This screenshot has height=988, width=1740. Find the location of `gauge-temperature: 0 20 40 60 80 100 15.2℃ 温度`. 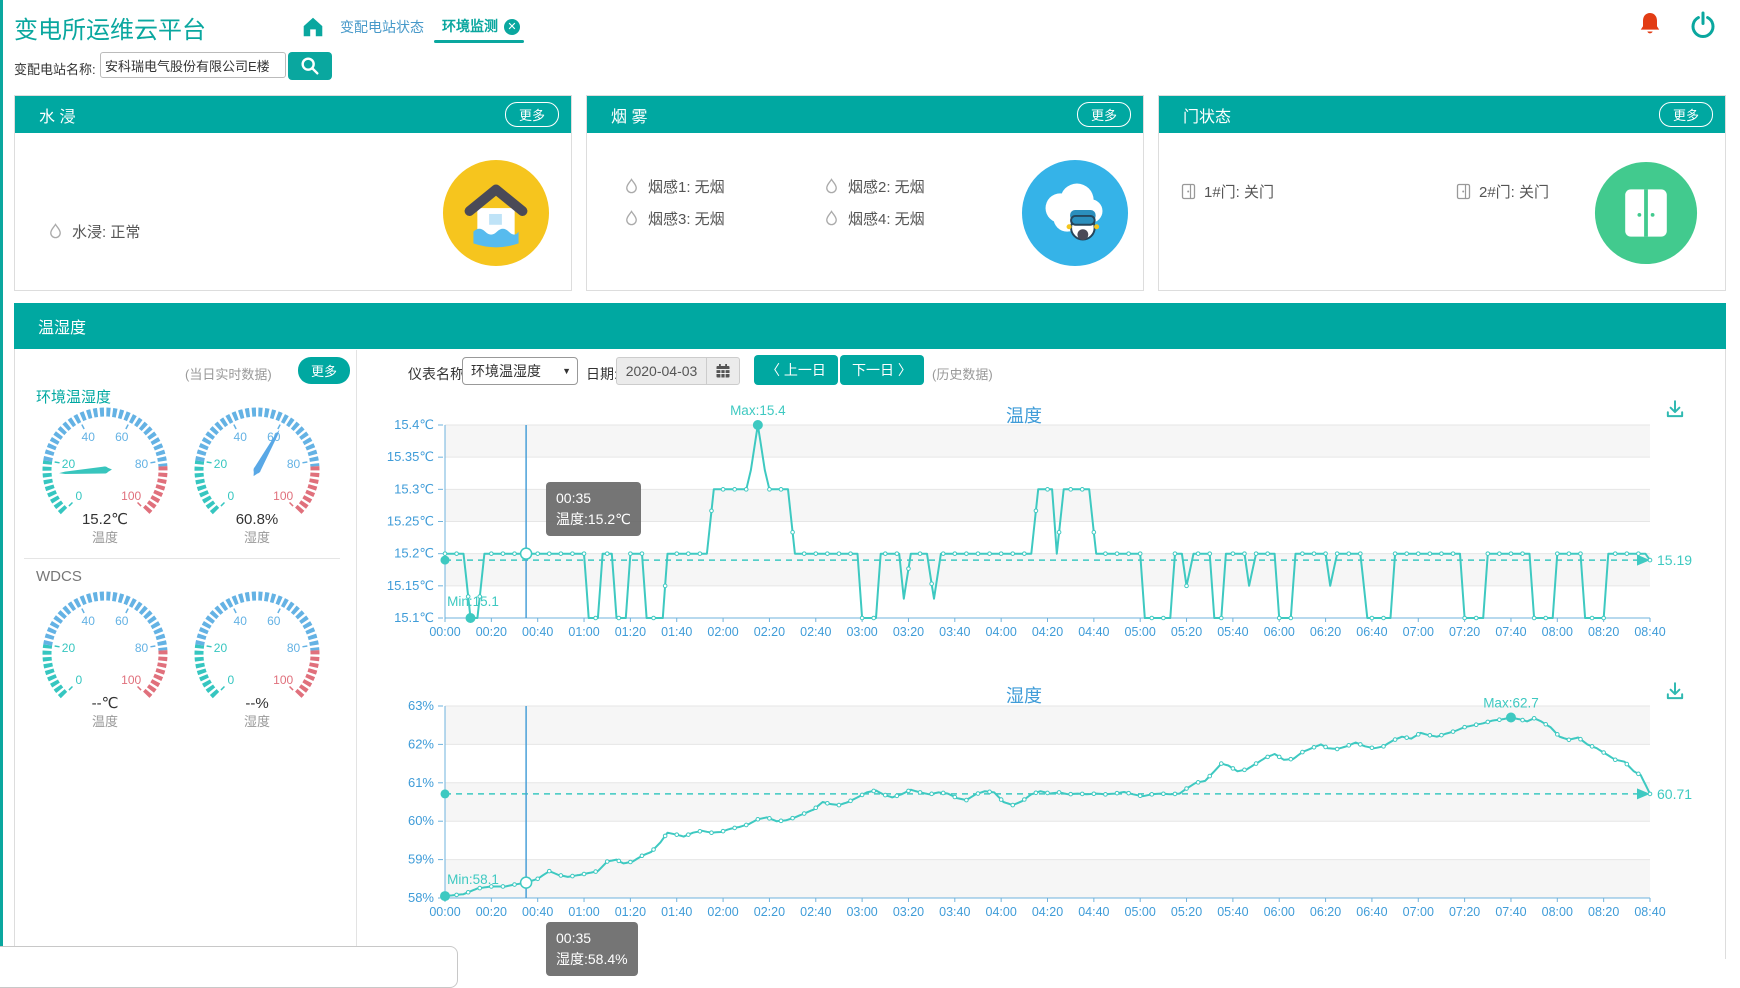

gauge-temperature: 0 20 40 60 80 100 15.2℃ 温度 is located at coordinates (105, 476).